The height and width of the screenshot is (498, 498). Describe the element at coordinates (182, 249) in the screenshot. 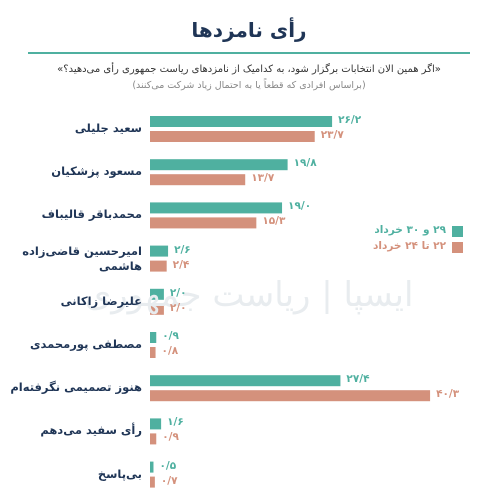

I see `value-label: ۲/۶` at that location.